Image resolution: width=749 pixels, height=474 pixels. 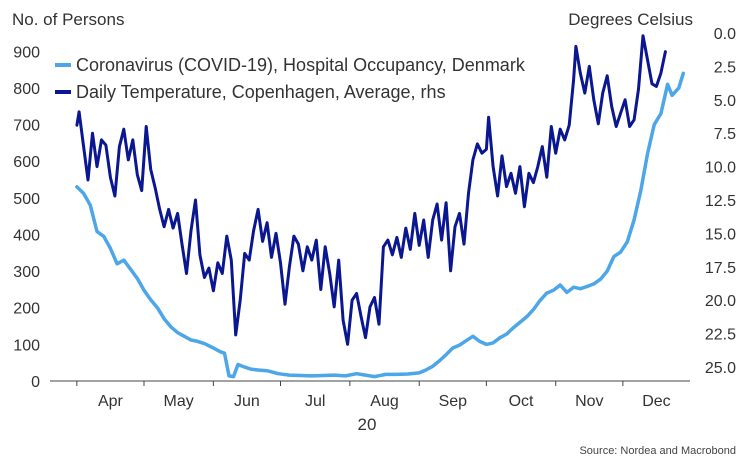 I want to click on left-tick-0: 0, so click(x=35, y=382).